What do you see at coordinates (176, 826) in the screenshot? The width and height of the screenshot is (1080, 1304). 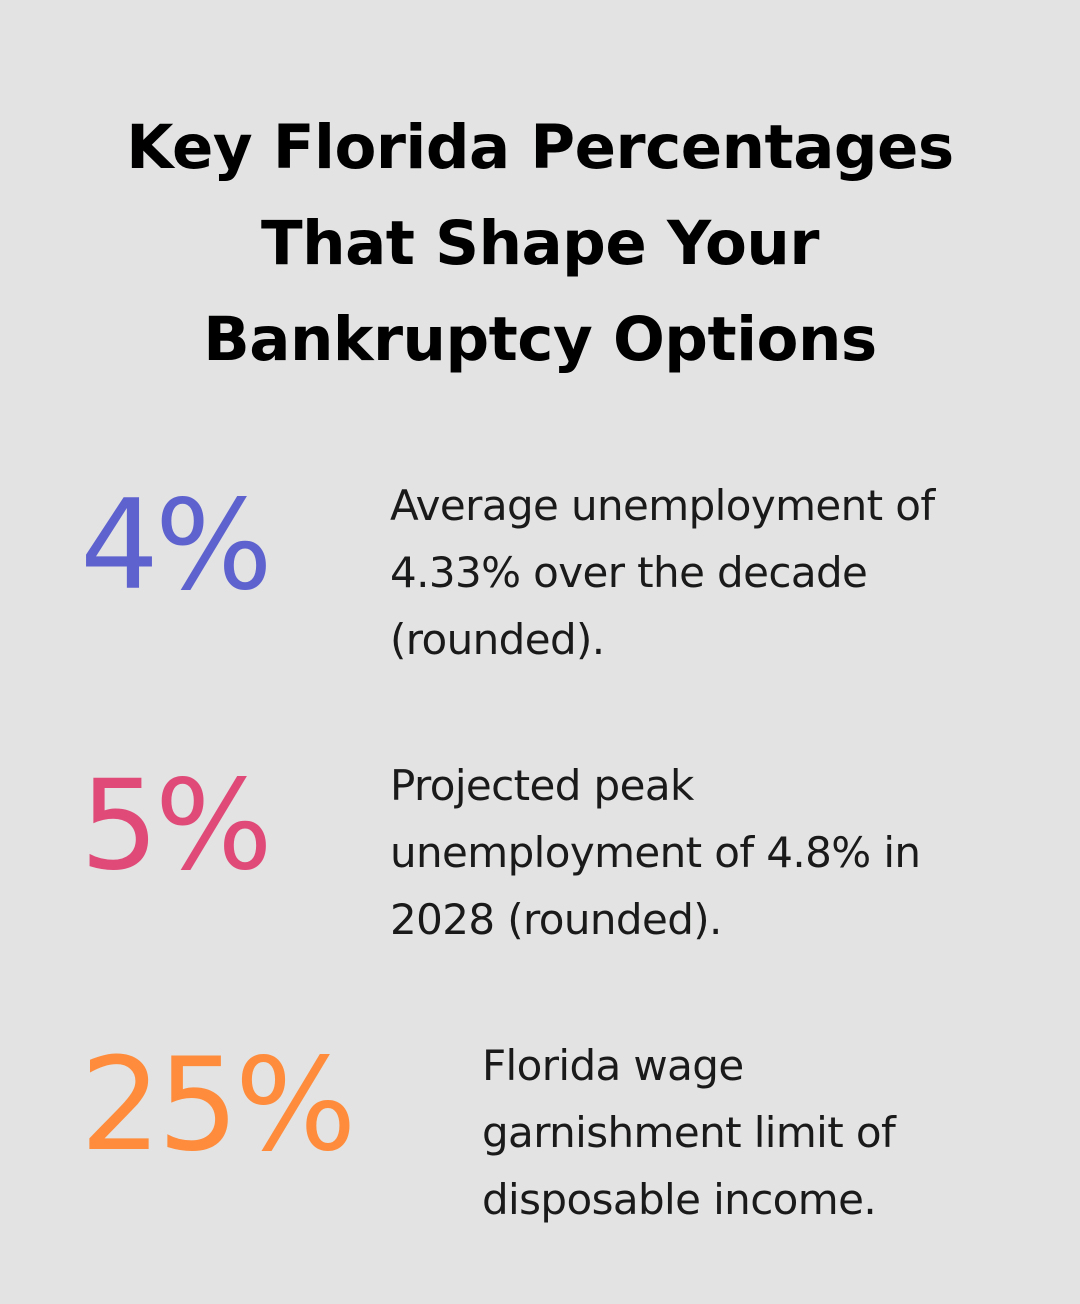 I see `stat-value: 5%` at bounding box center [176, 826].